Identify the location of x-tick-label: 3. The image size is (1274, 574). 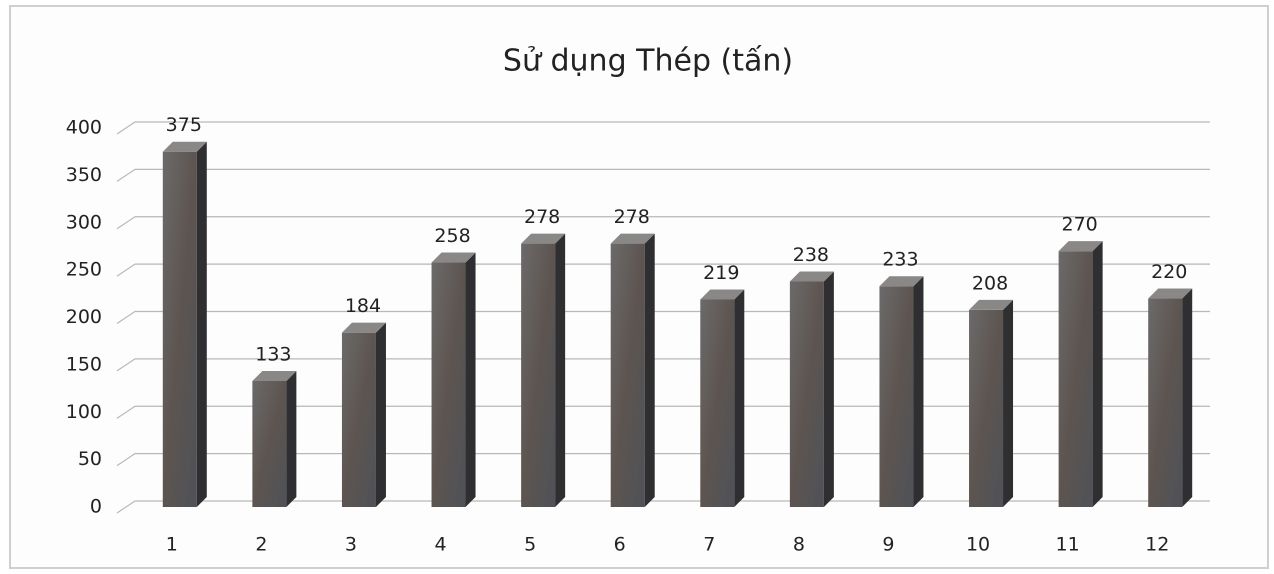
(351, 545).